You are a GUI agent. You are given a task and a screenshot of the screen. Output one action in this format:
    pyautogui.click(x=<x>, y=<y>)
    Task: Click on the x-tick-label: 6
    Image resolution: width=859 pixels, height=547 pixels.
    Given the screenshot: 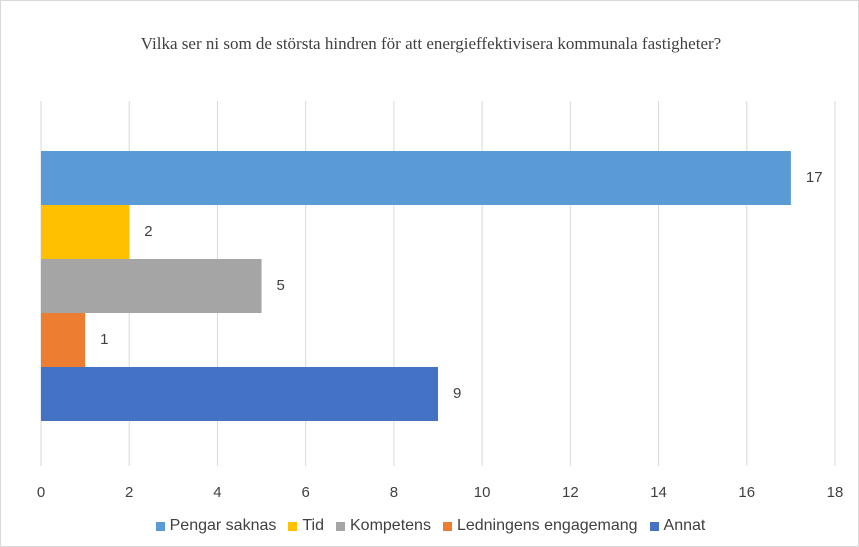 What is the action you would take?
    pyautogui.click(x=305, y=492)
    